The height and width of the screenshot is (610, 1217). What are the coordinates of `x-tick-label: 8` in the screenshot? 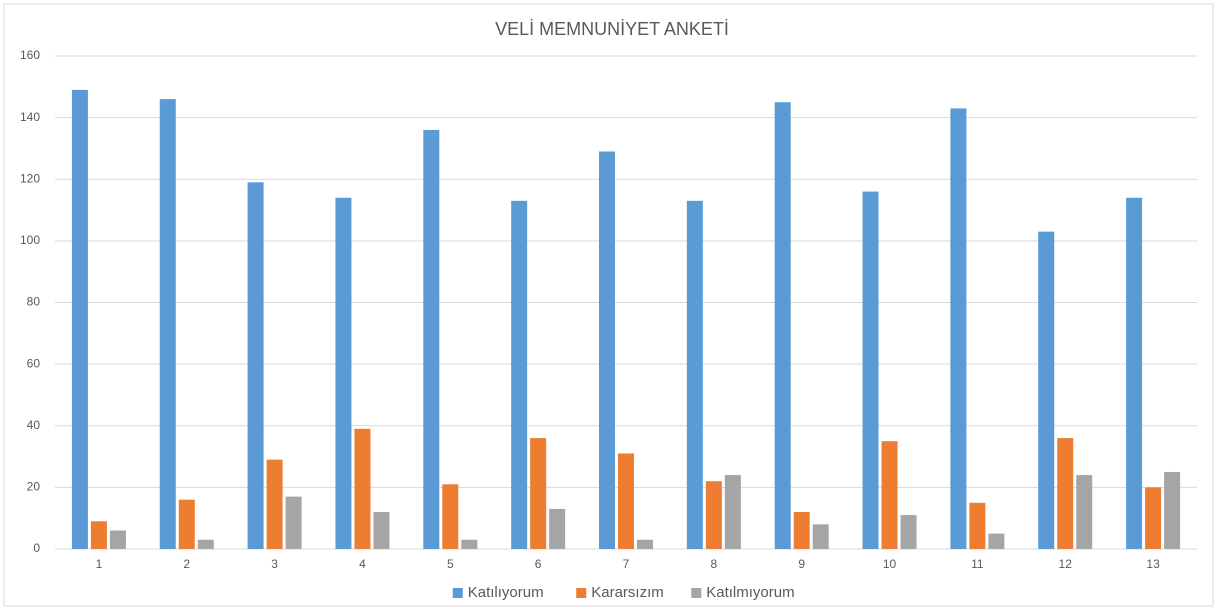 It's located at (714, 564).